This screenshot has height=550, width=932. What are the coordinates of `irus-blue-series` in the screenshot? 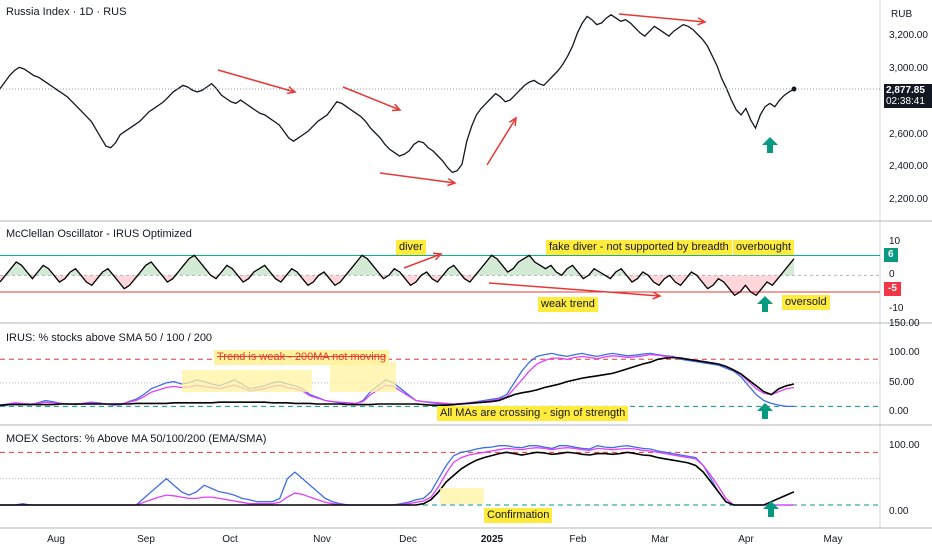 It's located at (397, 380).